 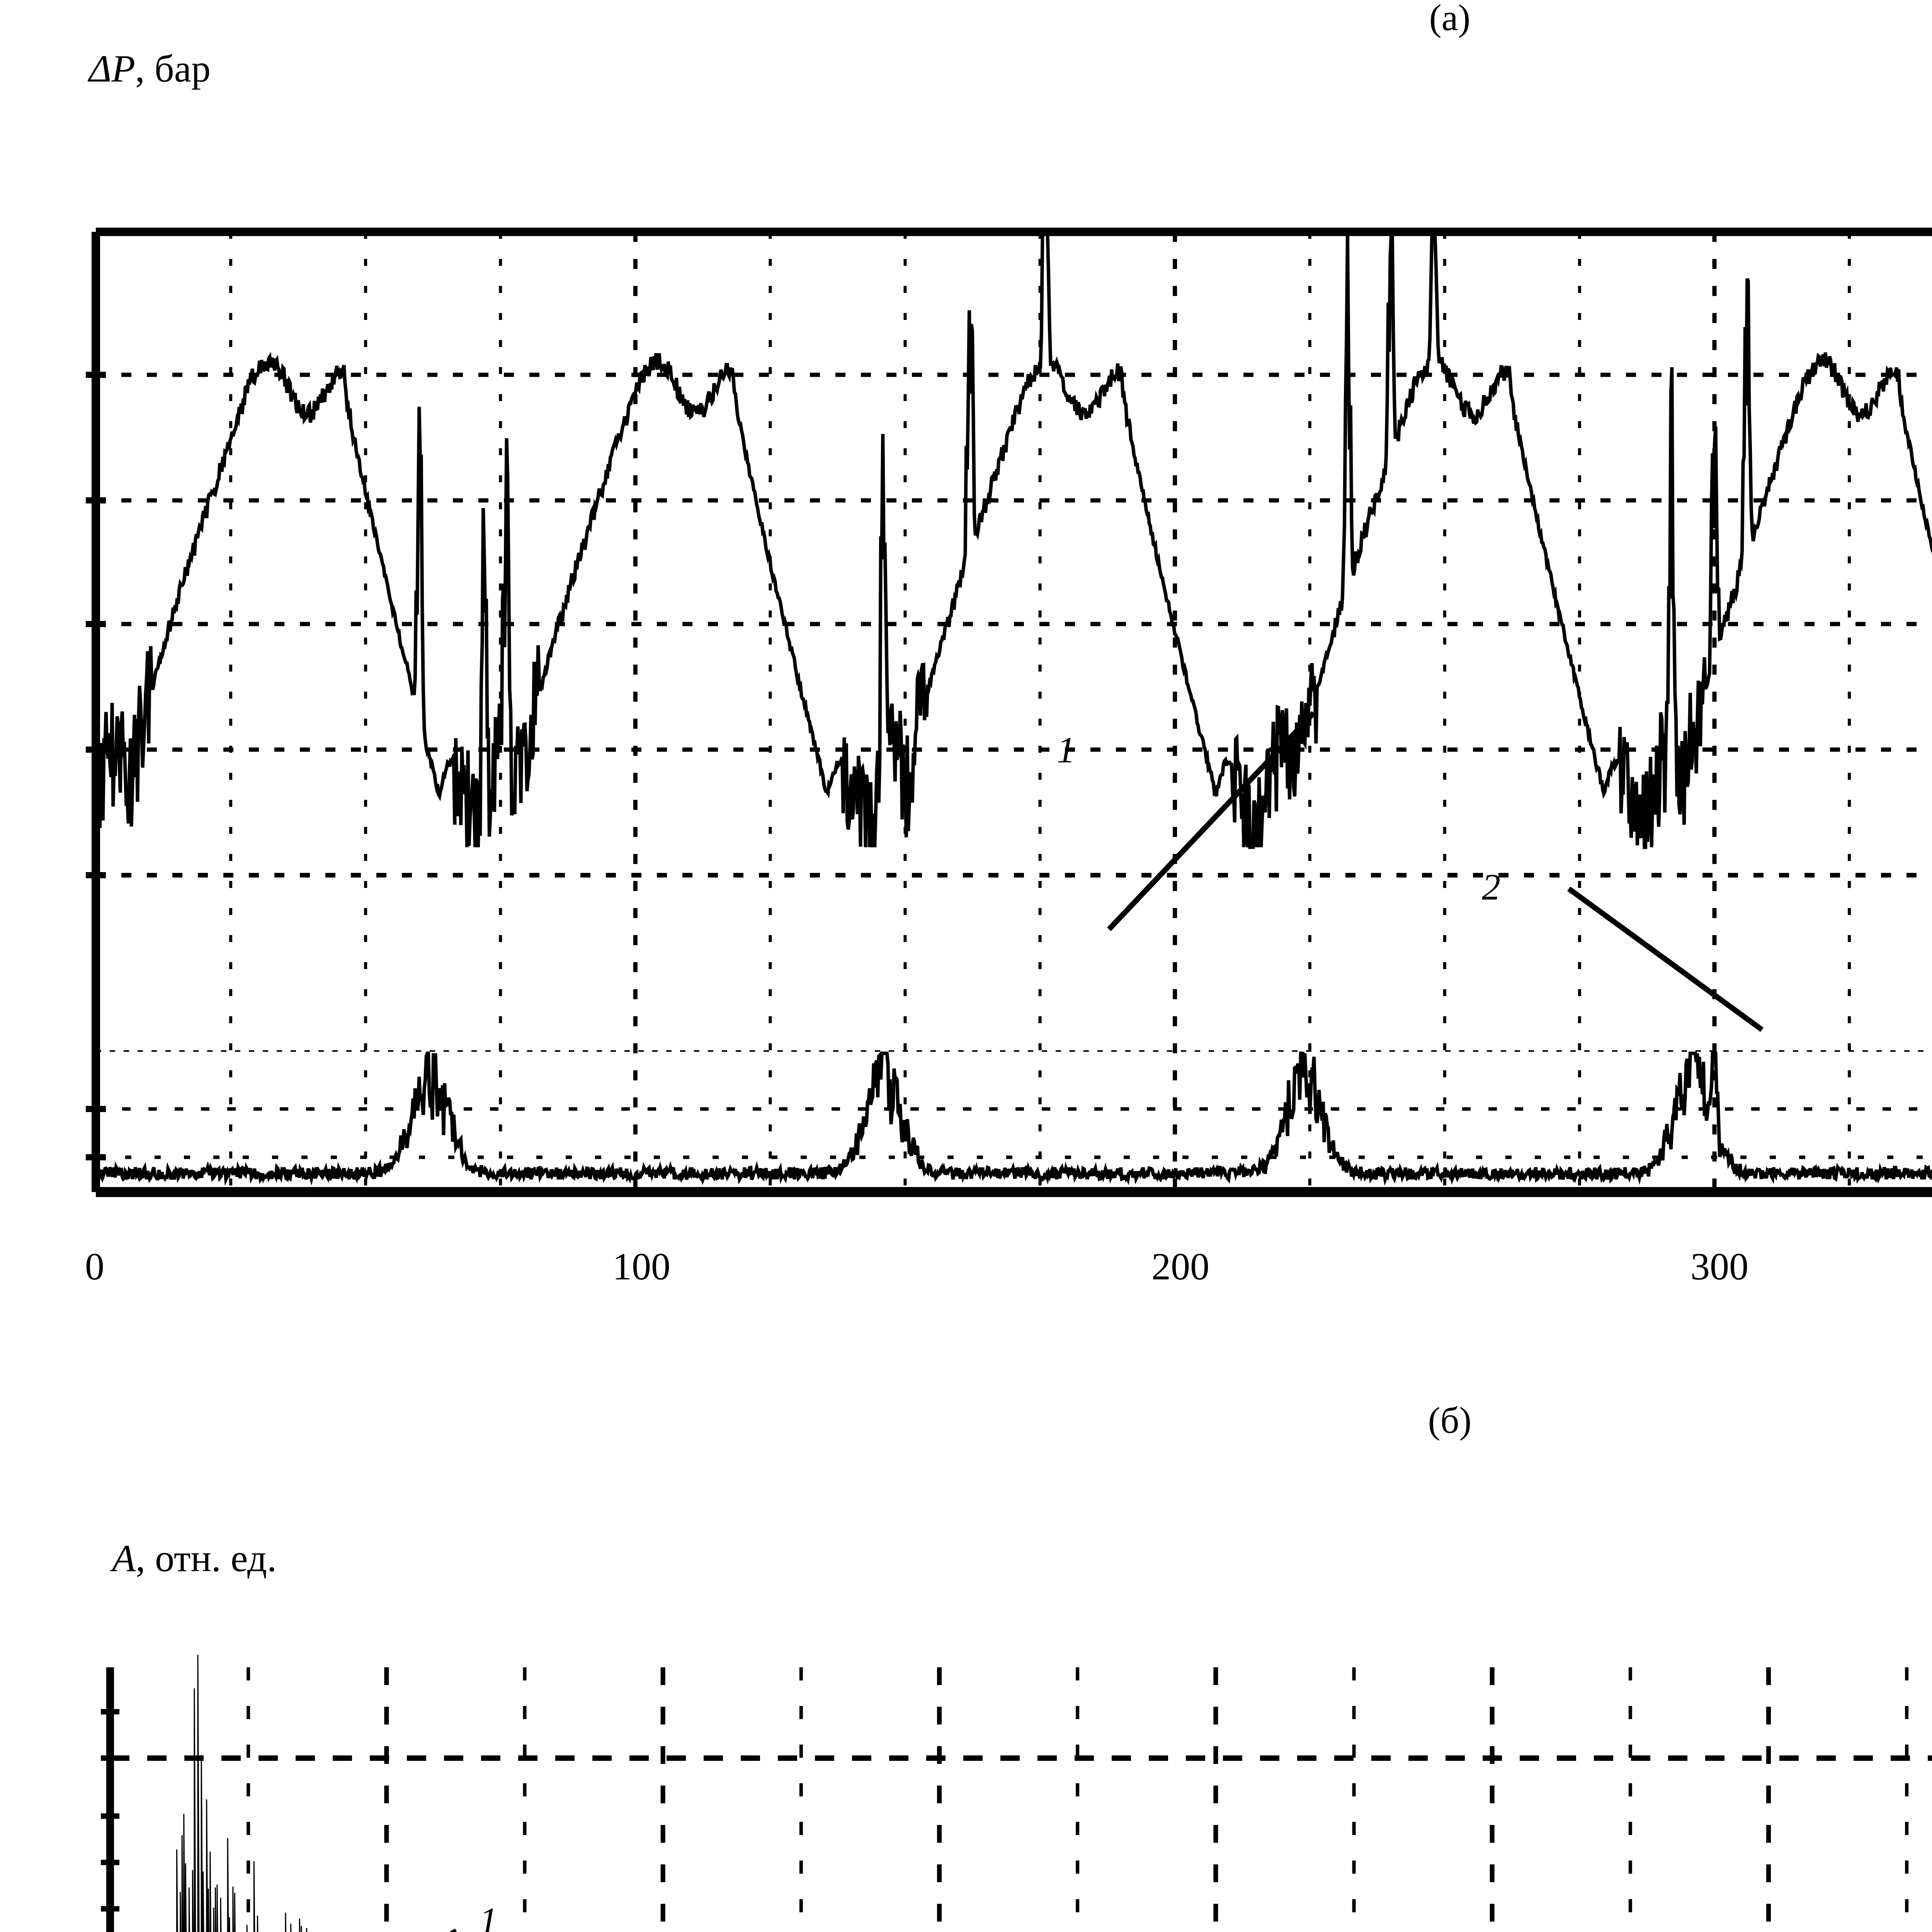 I want to click on panel-a-ylabel: ΔP, бар, so click(x=150, y=68).